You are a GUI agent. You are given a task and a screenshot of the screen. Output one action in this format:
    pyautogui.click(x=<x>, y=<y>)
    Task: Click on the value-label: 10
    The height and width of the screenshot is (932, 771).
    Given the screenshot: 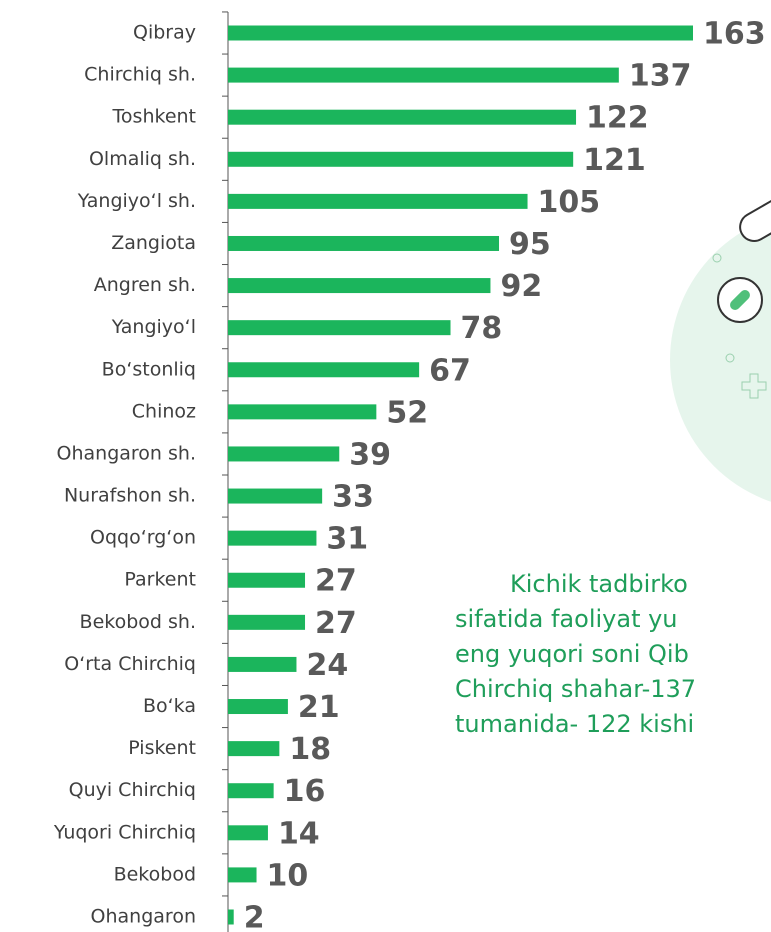 What is the action you would take?
    pyautogui.click(x=288, y=875)
    